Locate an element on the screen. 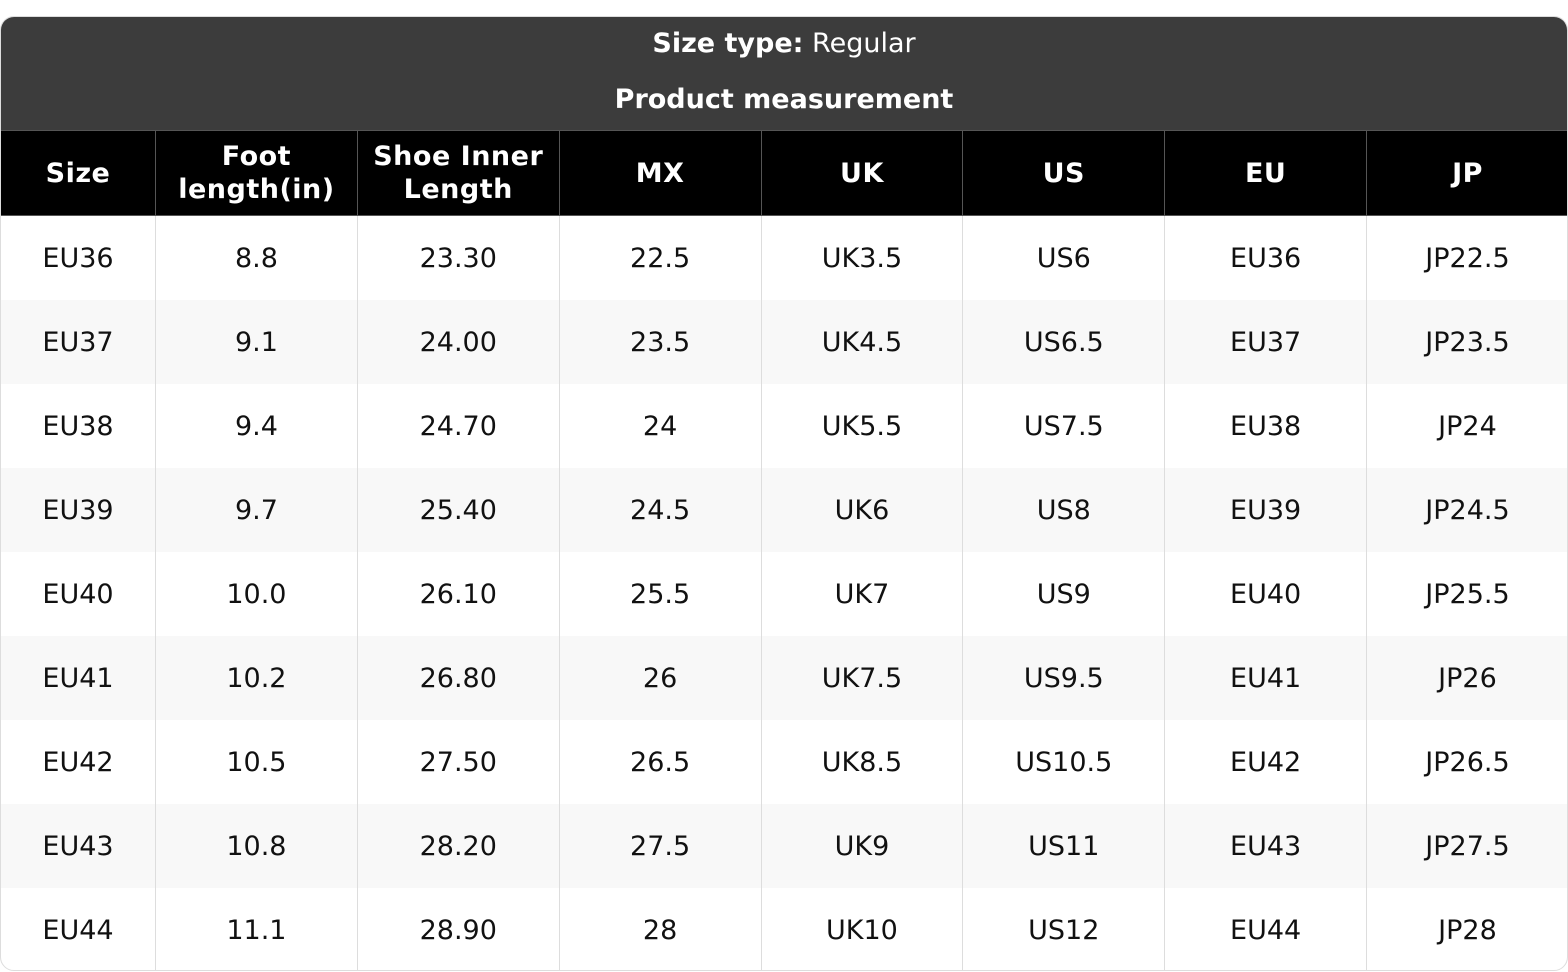  table-row: EU39 9.7 25.40 24.5 UK6 US8 EU39 JP24.5 is located at coordinates (784, 510).